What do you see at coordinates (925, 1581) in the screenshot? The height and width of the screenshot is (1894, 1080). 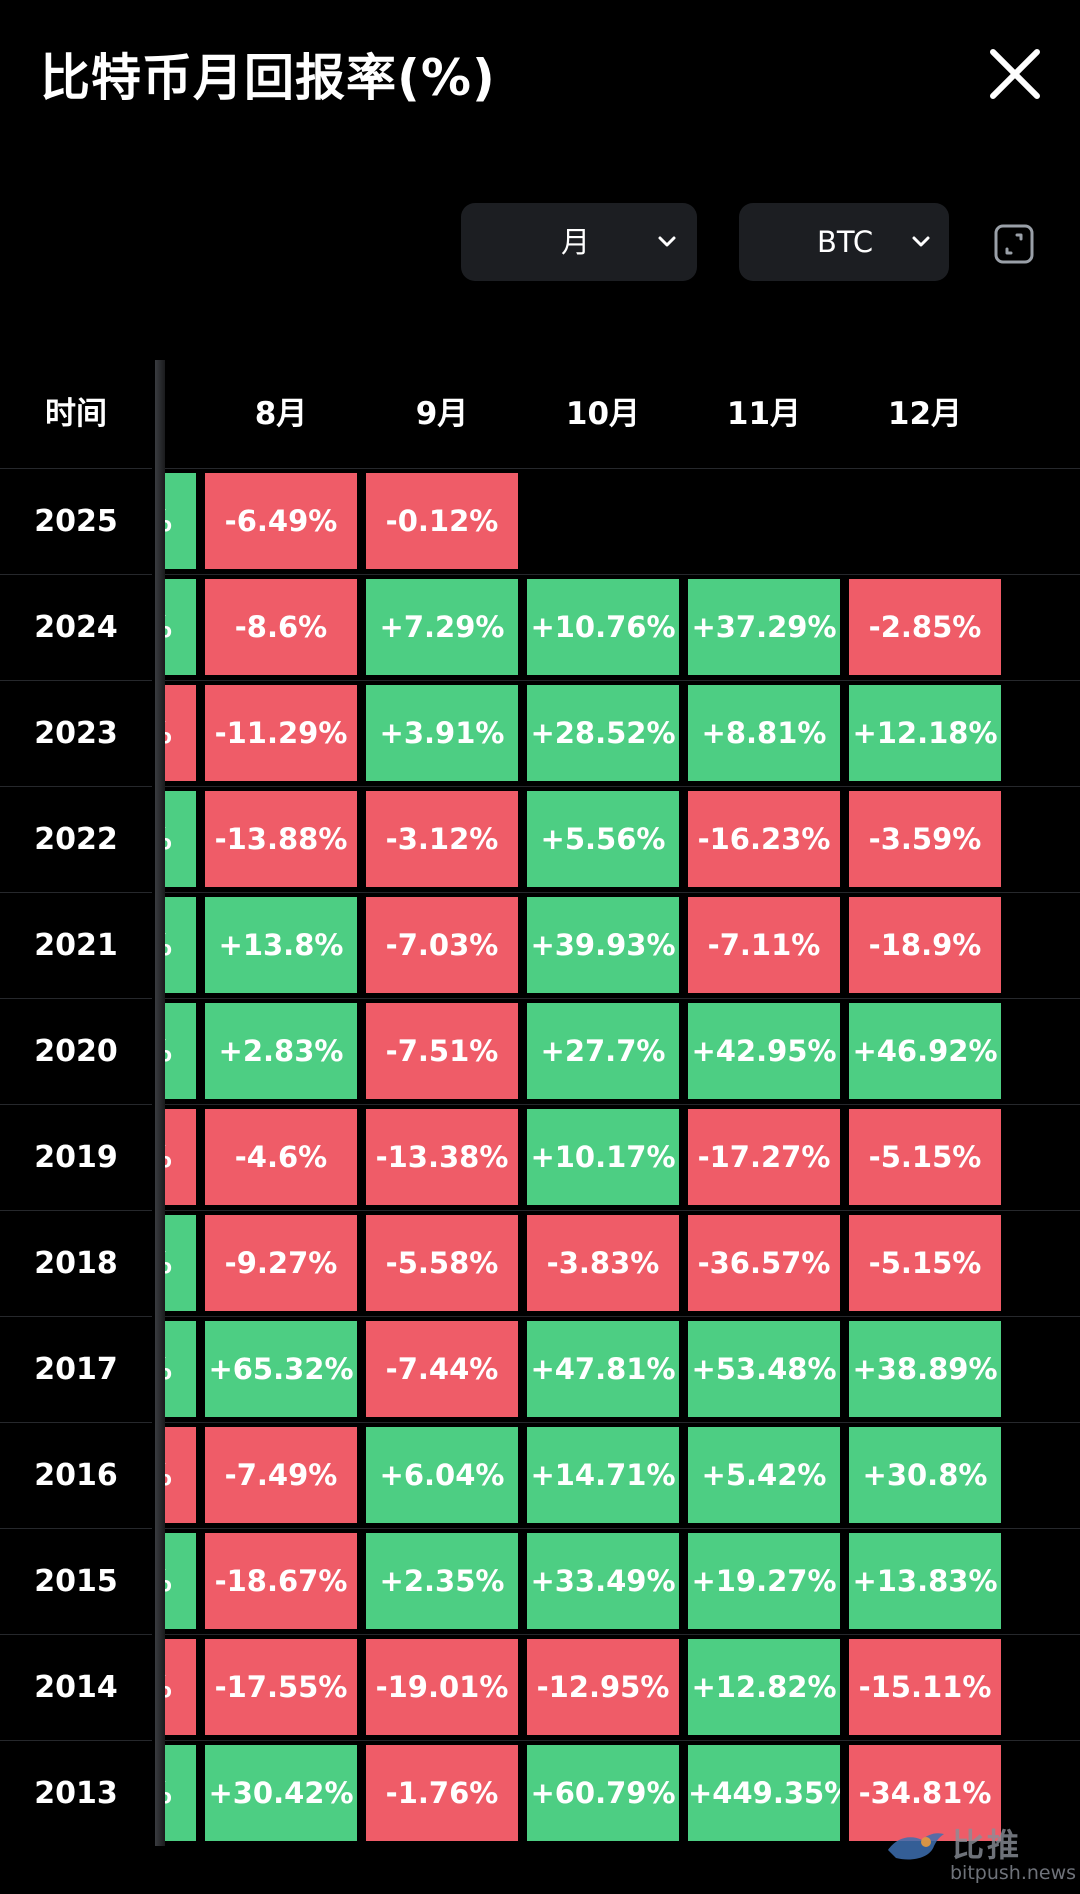 I see `return-cell: +13.83%` at bounding box center [925, 1581].